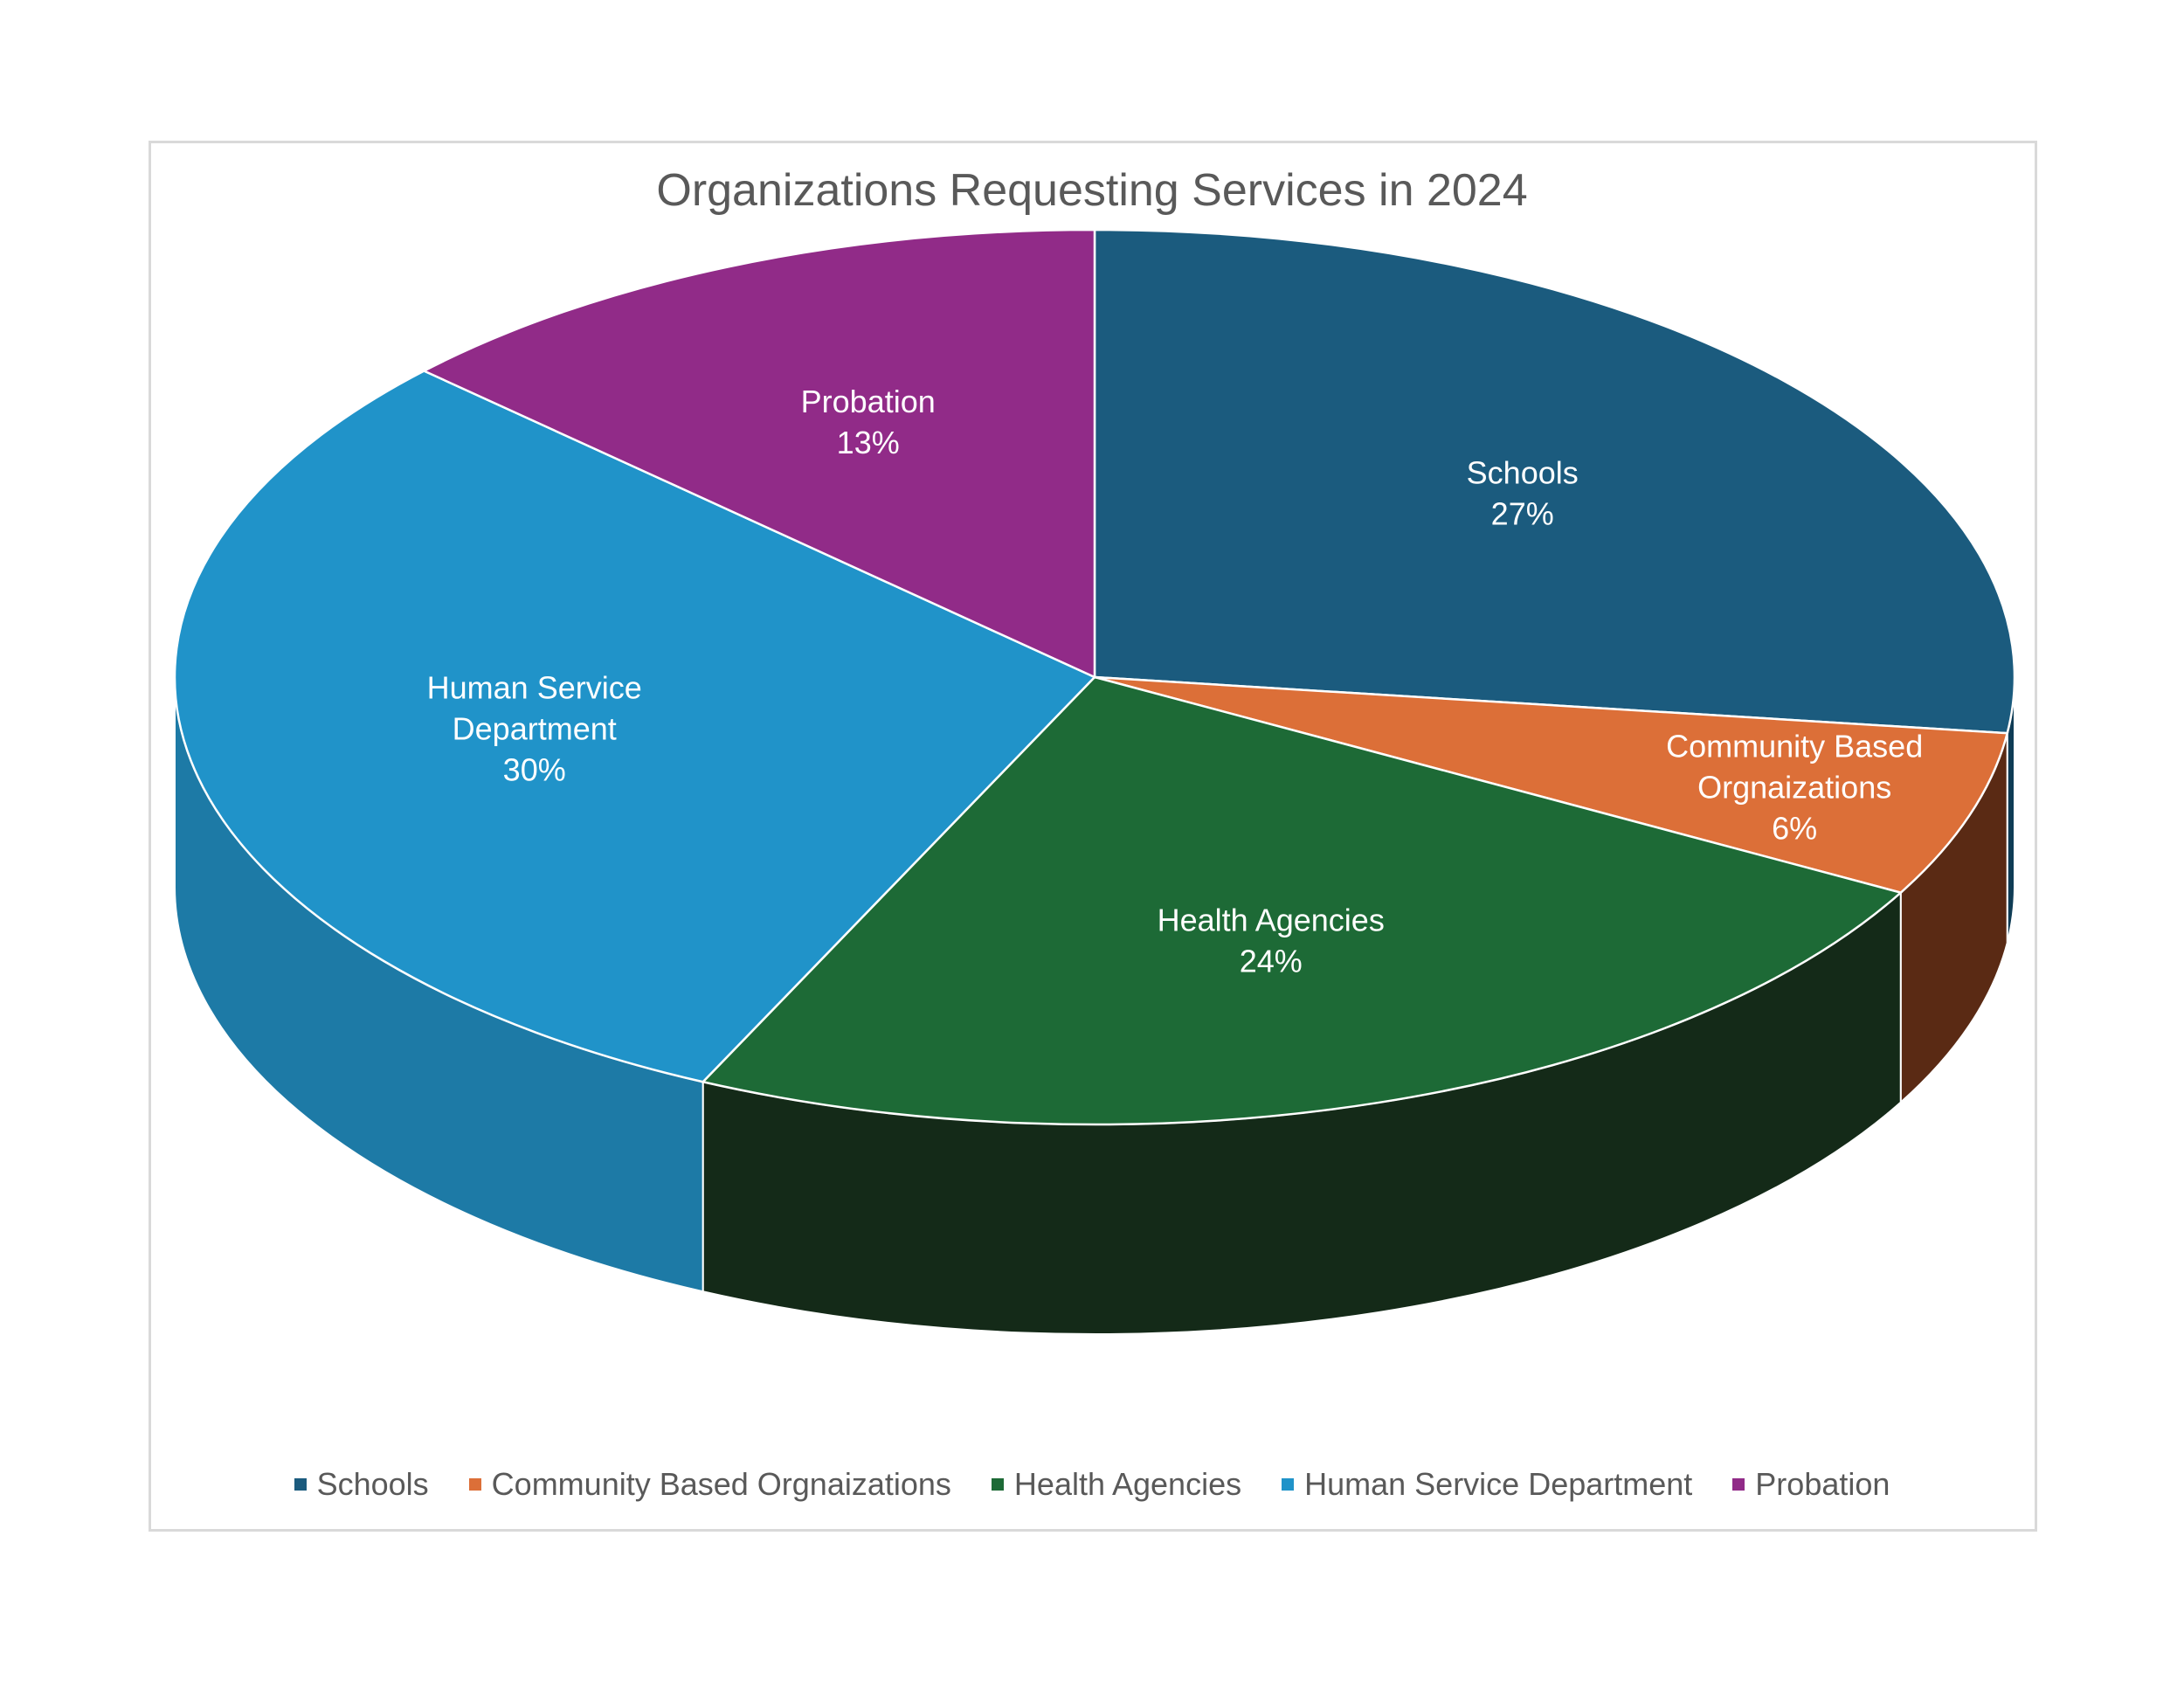 The width and height of the screenshot is (2184, 1688). I want to click on data-label-text: Health Agencies, so click(1271, 919).